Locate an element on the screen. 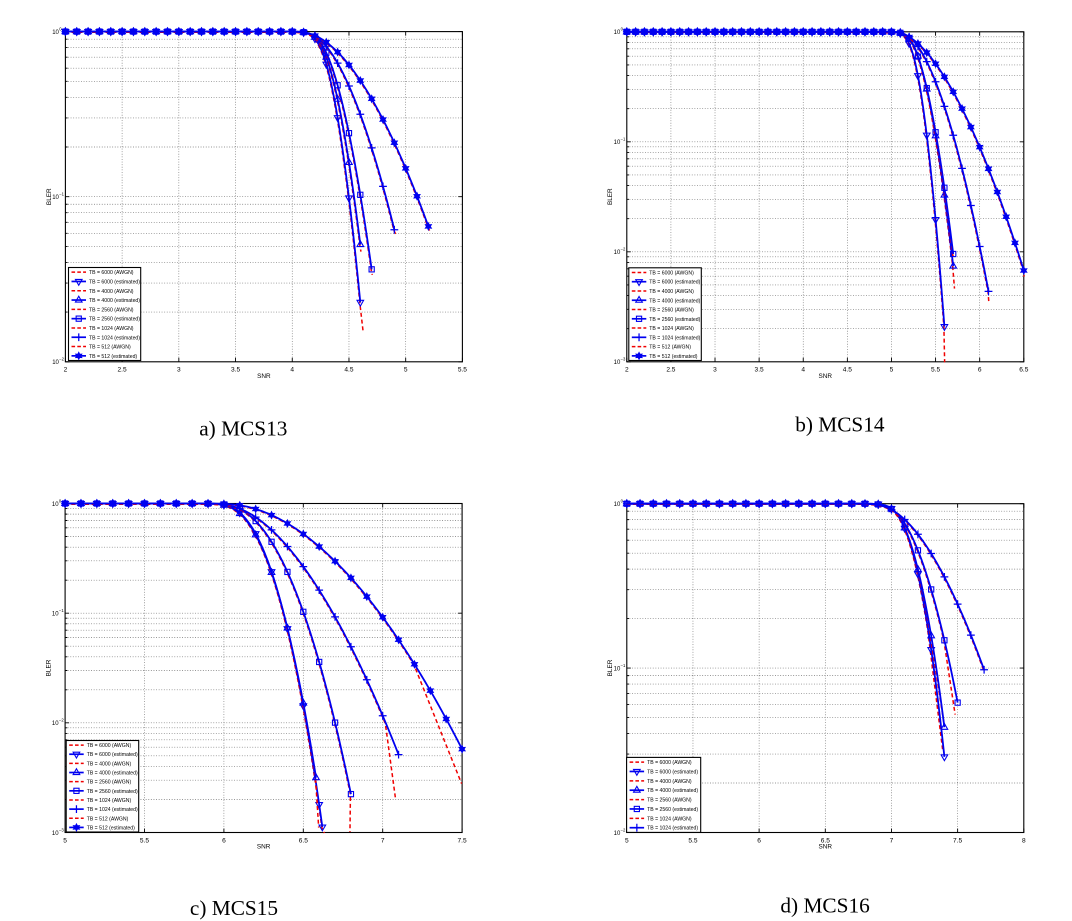  svg-text: d) MCS16 is located at coordinates (825, 905).